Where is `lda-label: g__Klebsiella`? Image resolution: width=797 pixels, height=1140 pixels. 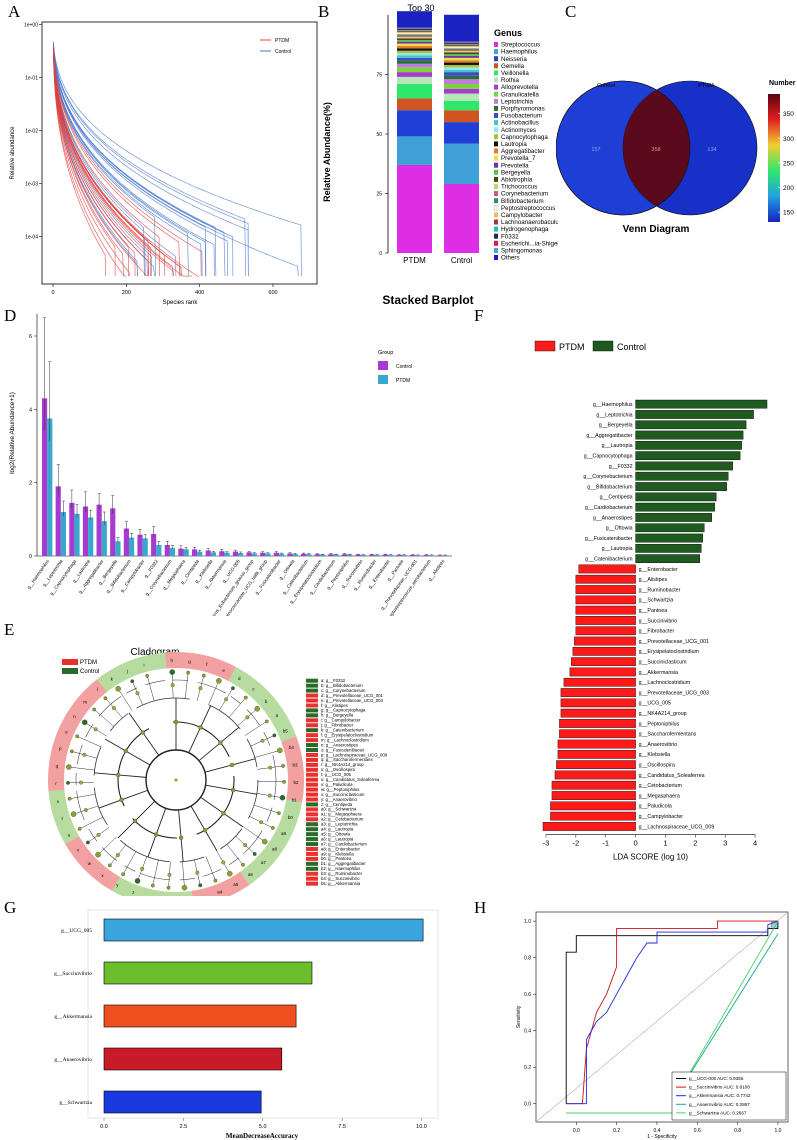 lda-label: g__Klebsiella is located at coordinates (655, 755).